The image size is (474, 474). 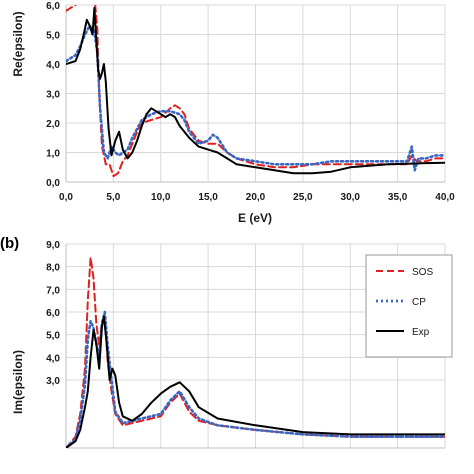 I want to click on y-tick-label: 2,0, so click(x=53, y=124).